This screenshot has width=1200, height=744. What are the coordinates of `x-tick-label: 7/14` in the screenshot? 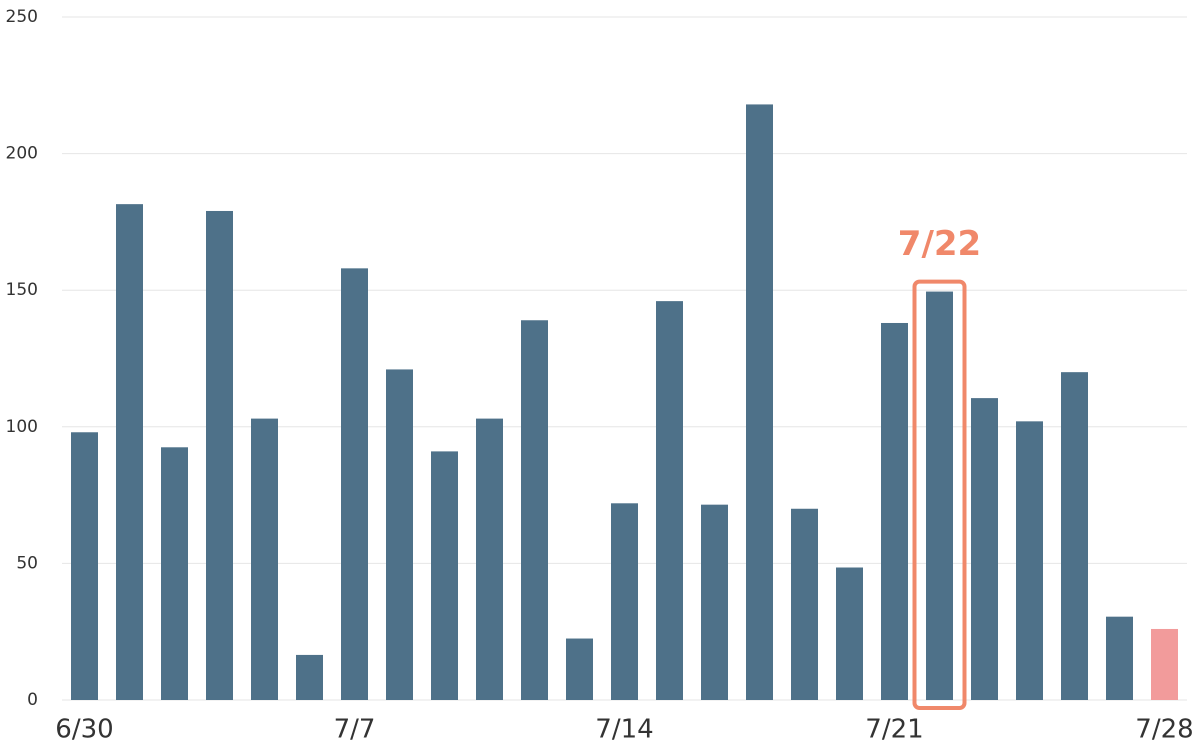 It's located at (624, 729).